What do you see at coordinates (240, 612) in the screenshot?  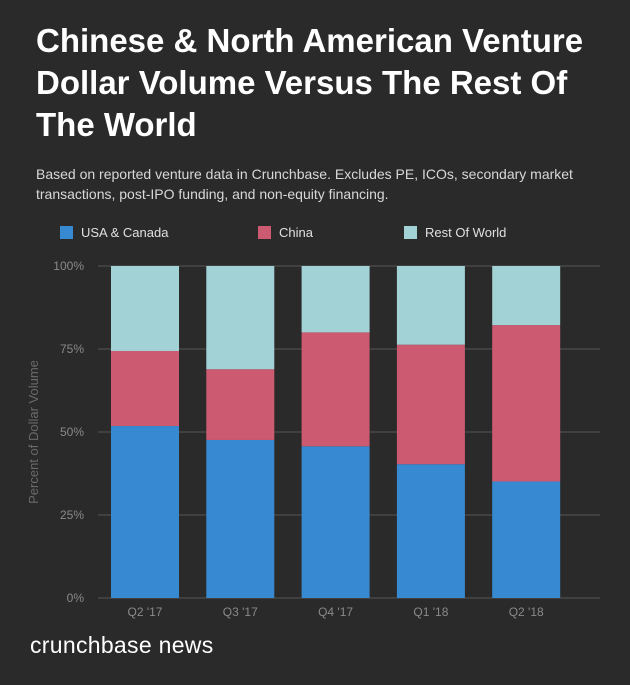 I see `x-tick-label: Q3 '17` at bounding box center [240, 612].